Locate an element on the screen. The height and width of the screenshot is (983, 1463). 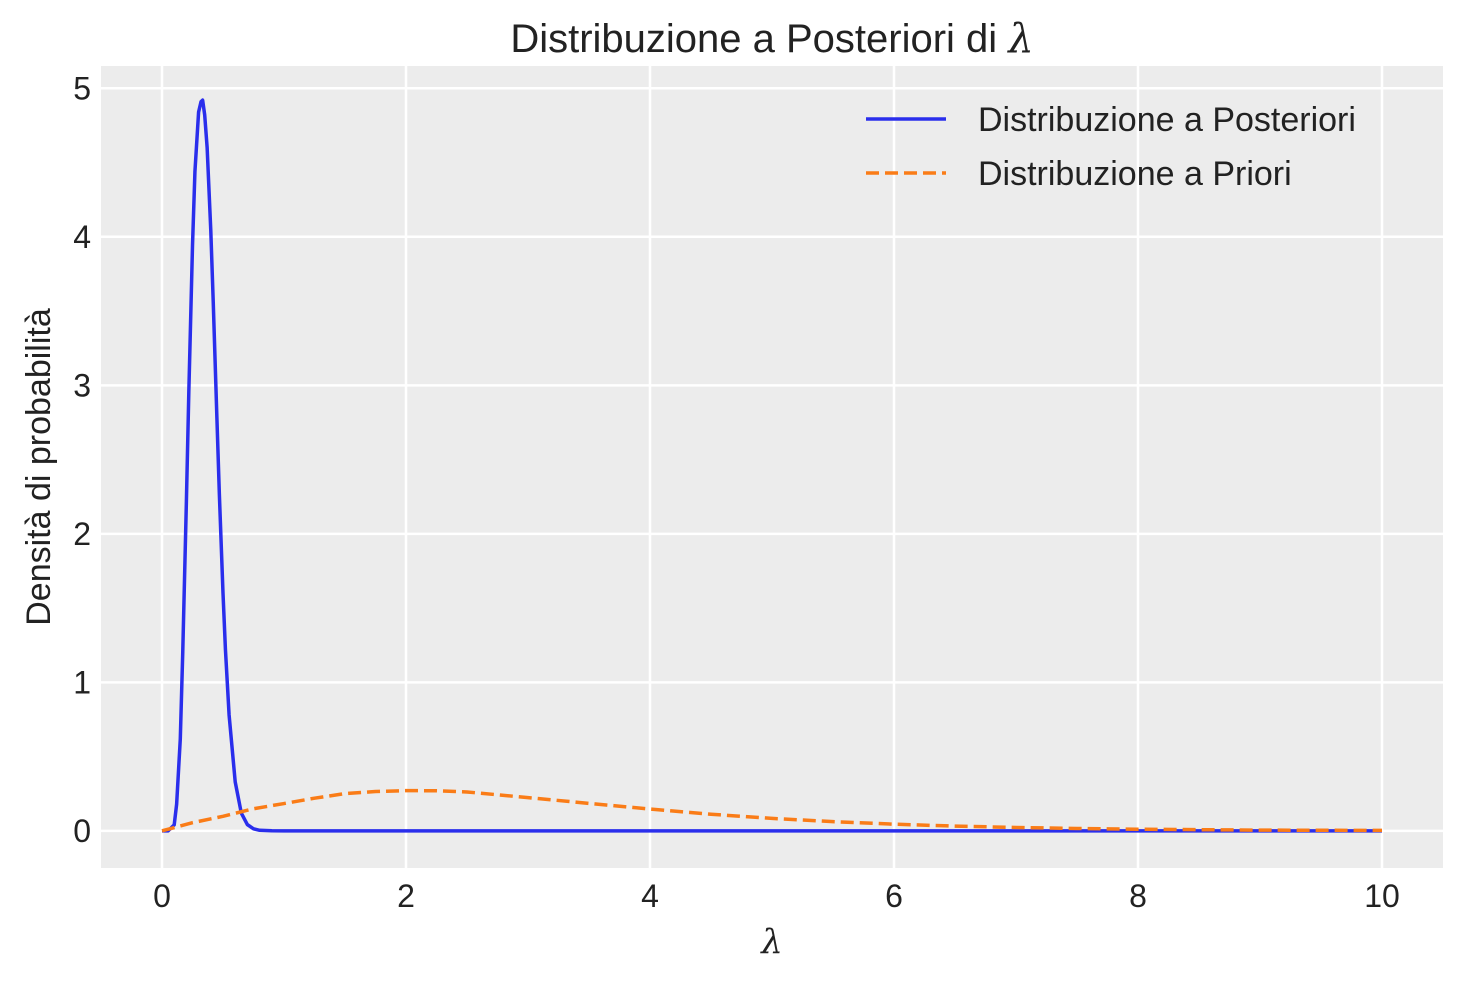
legend-label-prior: Distribuzione a Priori is located at coordinates (1135, 174).